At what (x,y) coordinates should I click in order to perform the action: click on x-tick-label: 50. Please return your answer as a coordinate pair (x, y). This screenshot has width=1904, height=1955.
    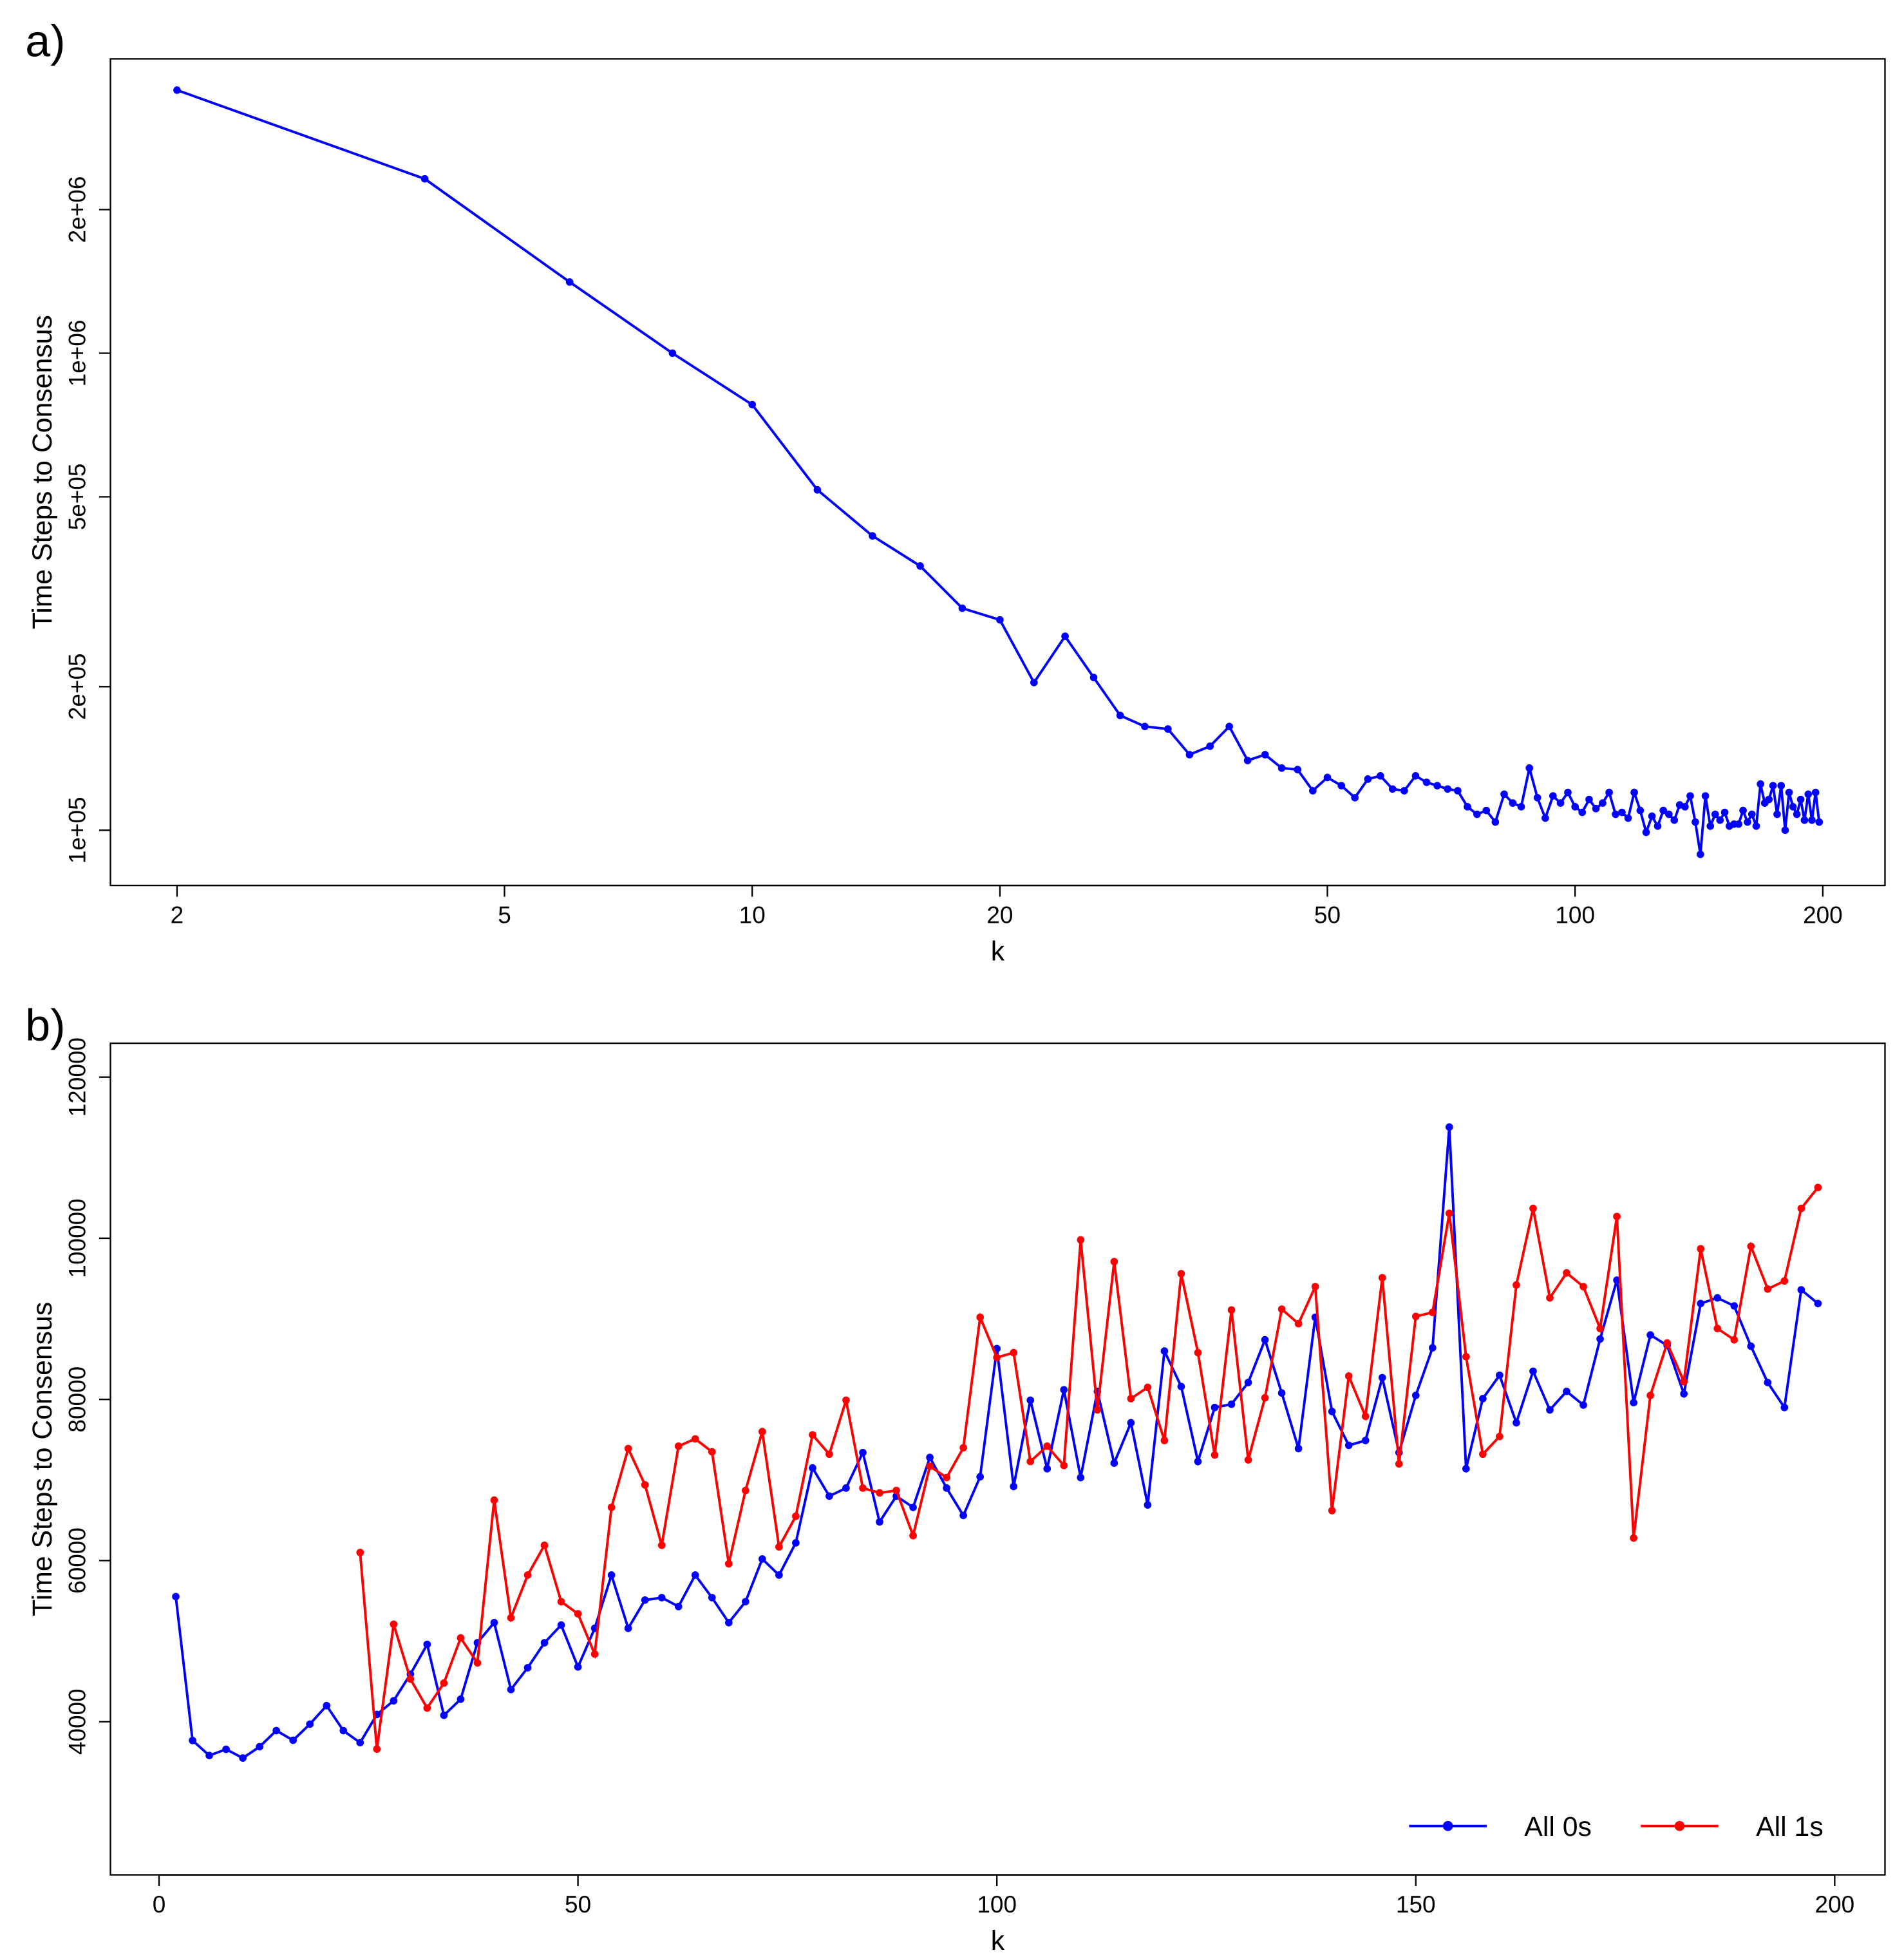
    Looking at the image, I should click on (1327, 915).